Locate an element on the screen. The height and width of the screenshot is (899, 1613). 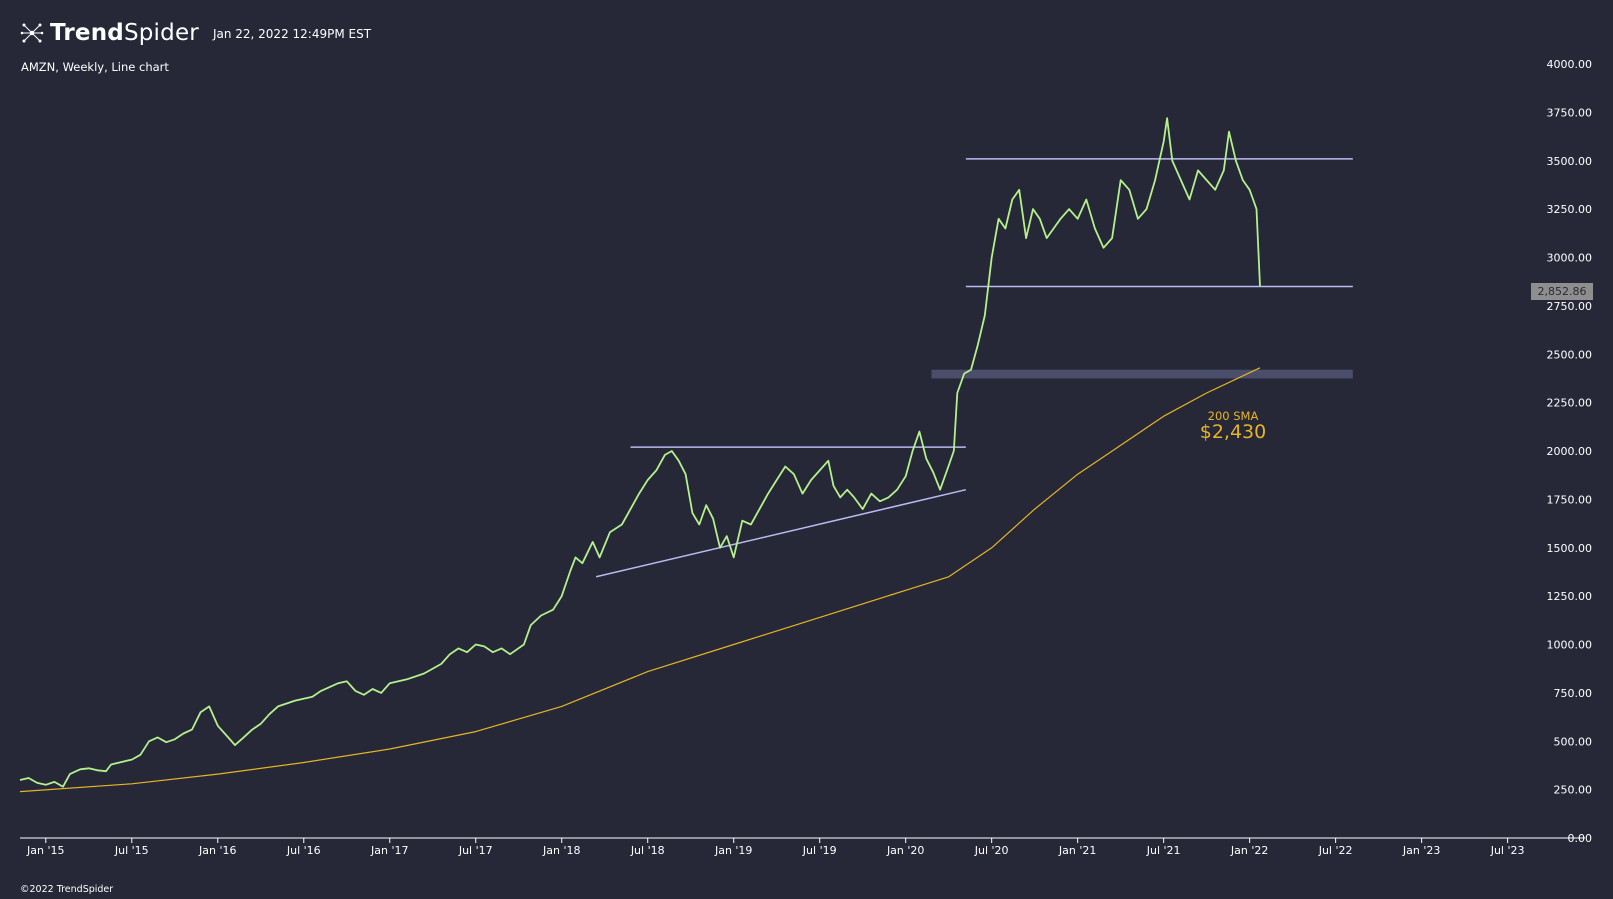
x-tick-label: Jul '15 is located at coordinates (131, 850).